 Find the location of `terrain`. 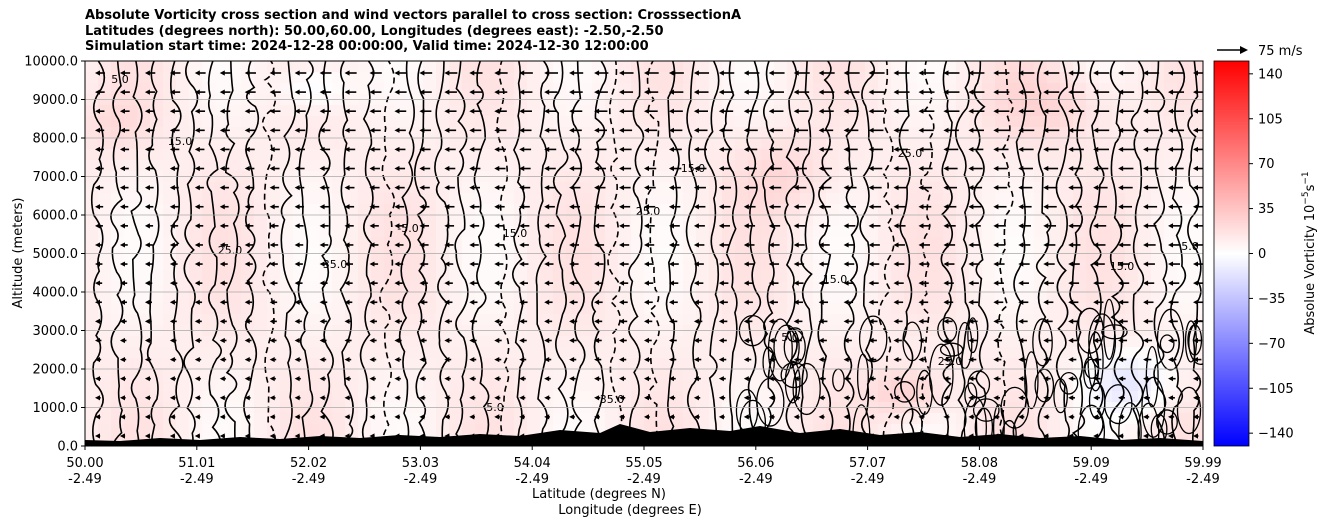

terrain is located at coordinates (644, 435).